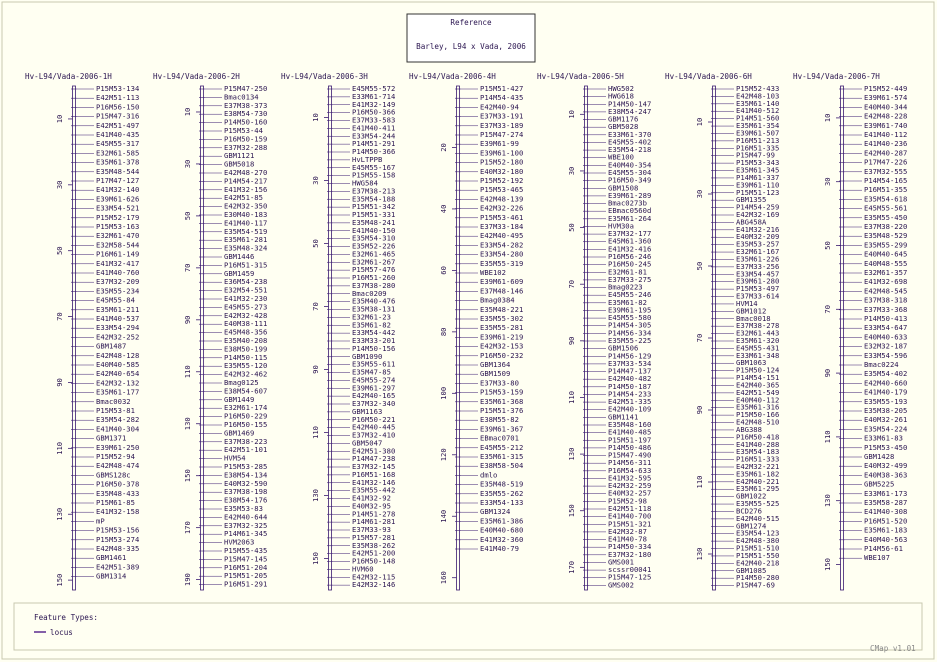 The width and height of the screenshot is (937, 662). Describe the element at coordinates (501, 493) in the screenshot. I see `feature-label: E35M55-262` at that location.